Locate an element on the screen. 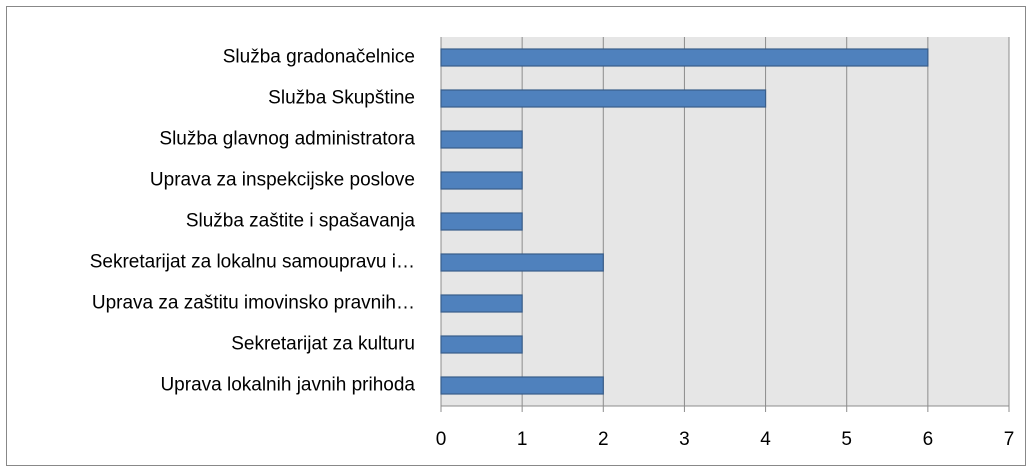 The image size is (1033, 468). x-tick-label: 1 is located at coordinates (522, 439).